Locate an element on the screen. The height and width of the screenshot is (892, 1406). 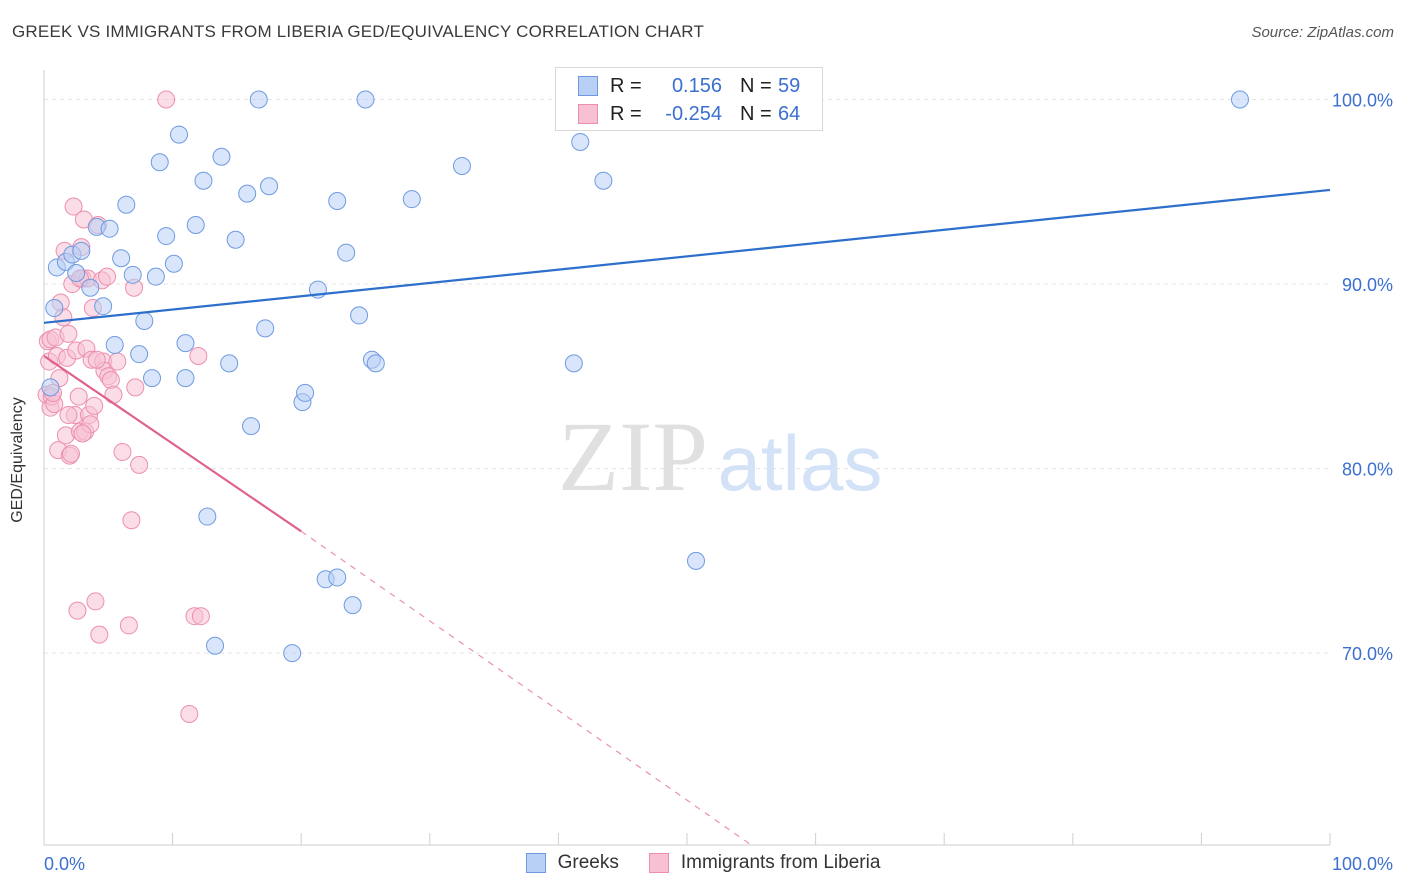
legend-liberia-label: Immigrants from Liberia is located at coordinates (780, 862).